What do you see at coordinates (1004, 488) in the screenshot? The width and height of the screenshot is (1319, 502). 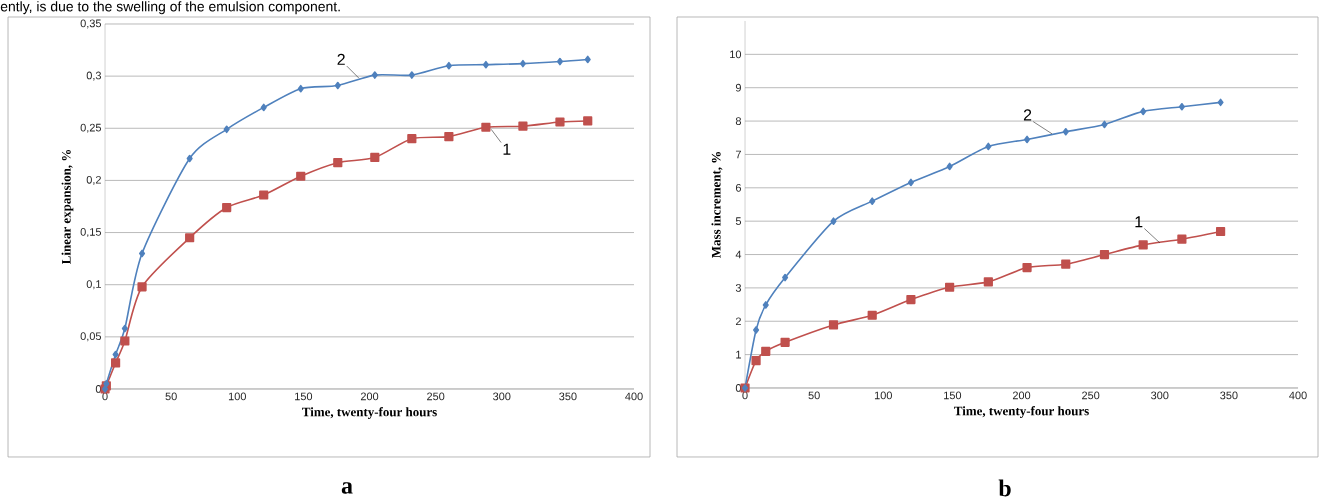 I see `text: b` at bounding box center [1004, 488].